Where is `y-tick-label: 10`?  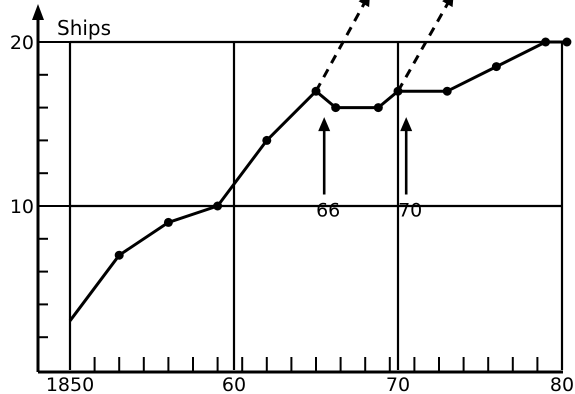 y-tick-label: 10 is located at coordinates (22, 207).